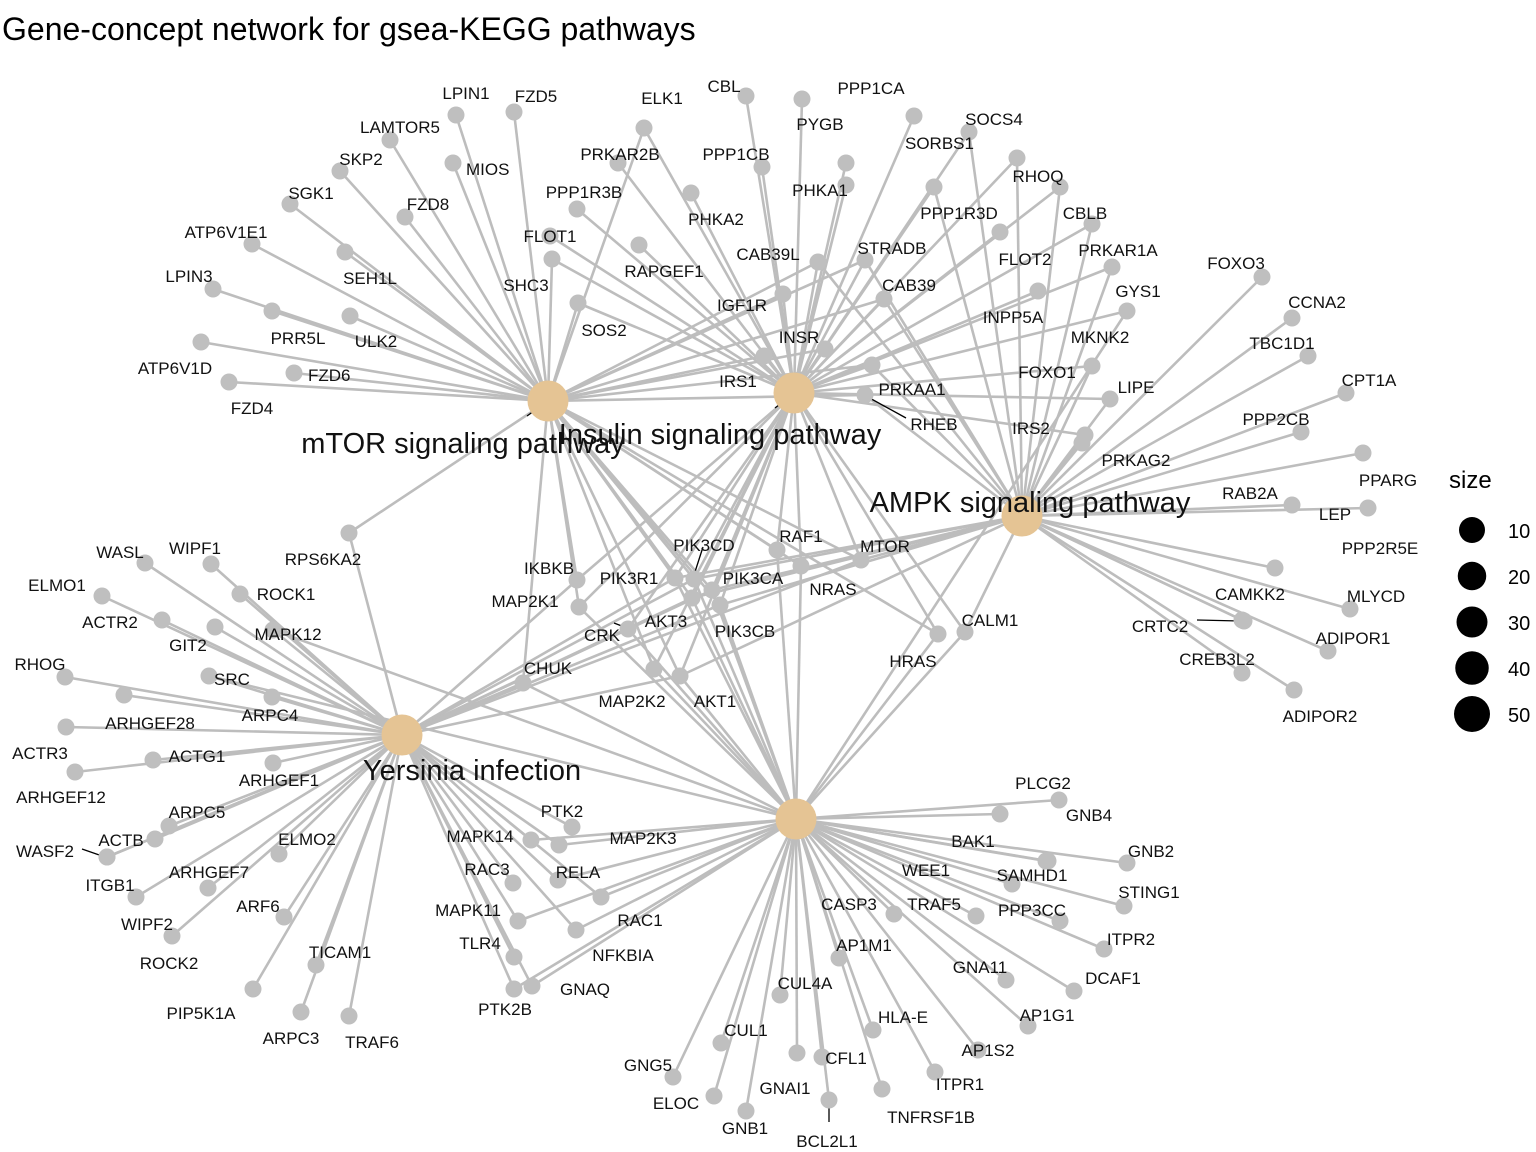  I want to click on gene-node-ptk2b, so click(514, 989).